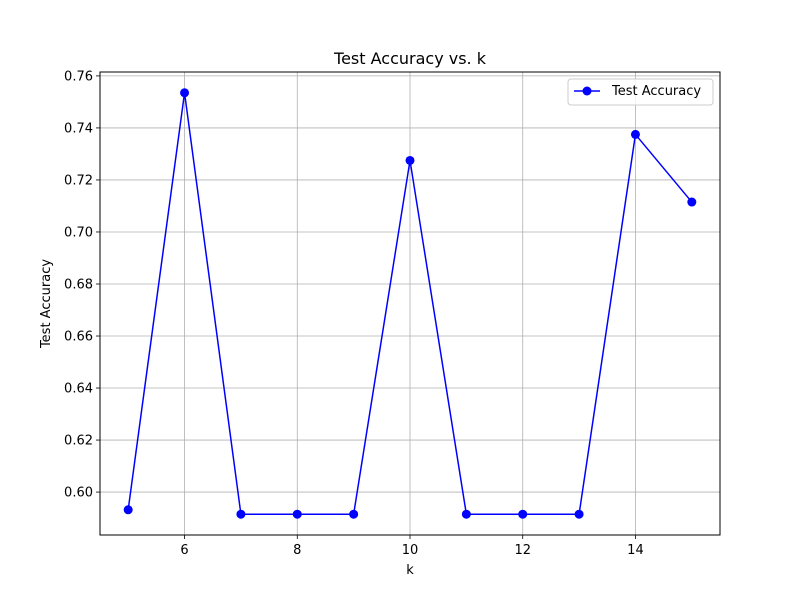 This screenshot has height=600, width=800. I want to click on y-tick-label: 0.68, so click(78, 284).